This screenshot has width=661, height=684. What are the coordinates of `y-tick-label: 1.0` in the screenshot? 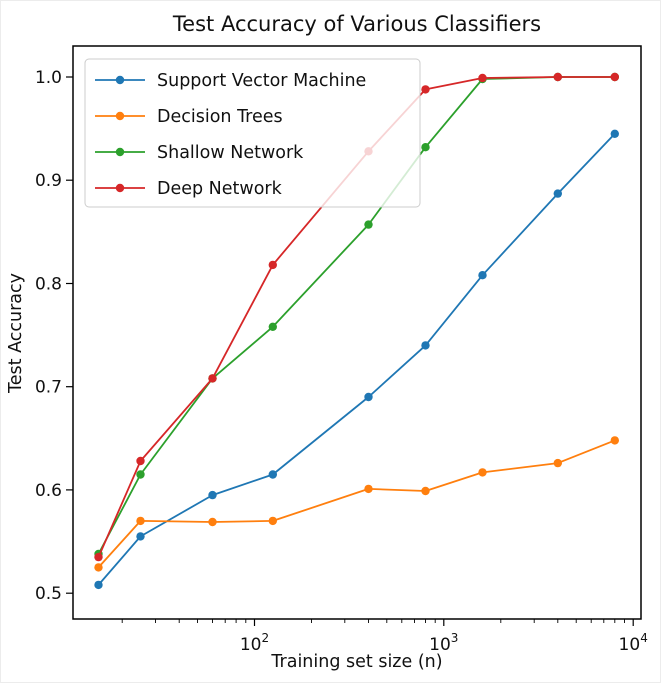 It's located at (48, 78).